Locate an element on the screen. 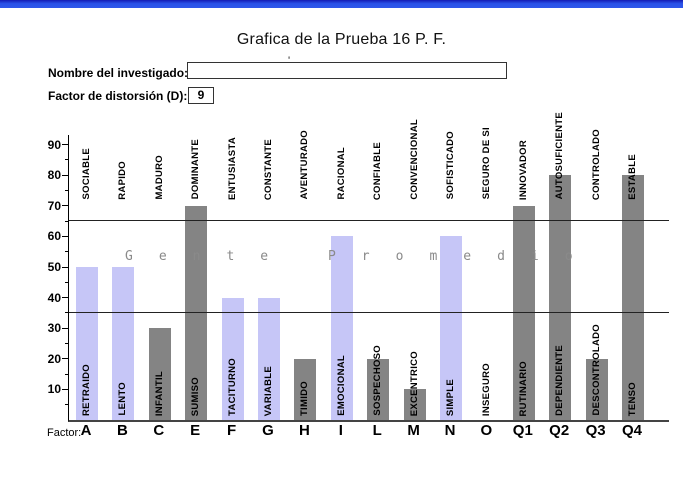 The width and height of the screenshot is (683, 478). bar-top-label: CONFIABLE is located at coordinates (378, 170).